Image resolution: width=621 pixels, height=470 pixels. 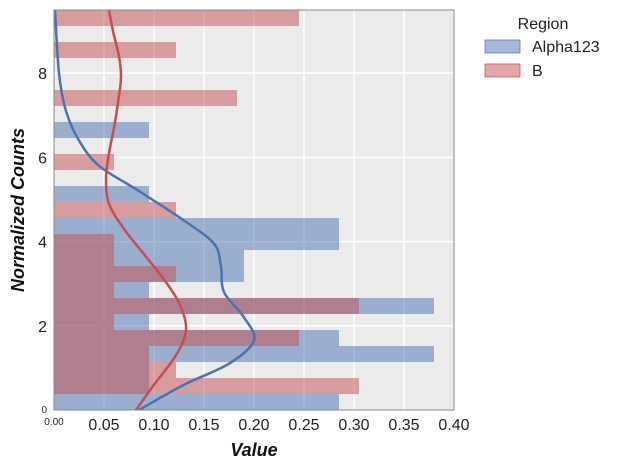 I want to click on x-tick-label: 0.05, so click(x=103, y=425).